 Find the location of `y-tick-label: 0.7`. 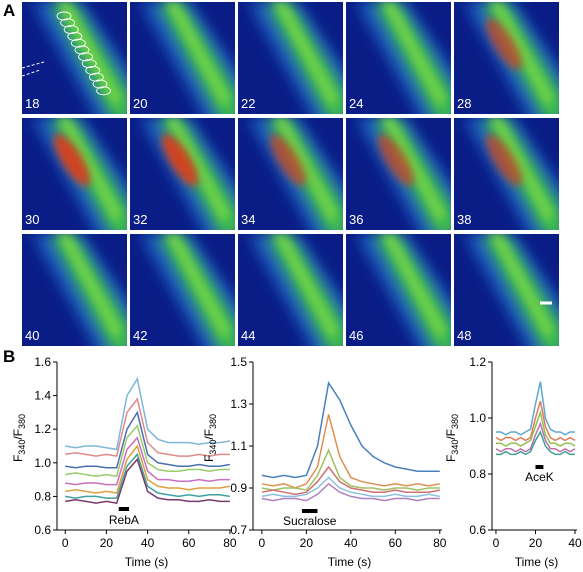

y-tick-label: 0.7 is located at coordinates (238, 530).